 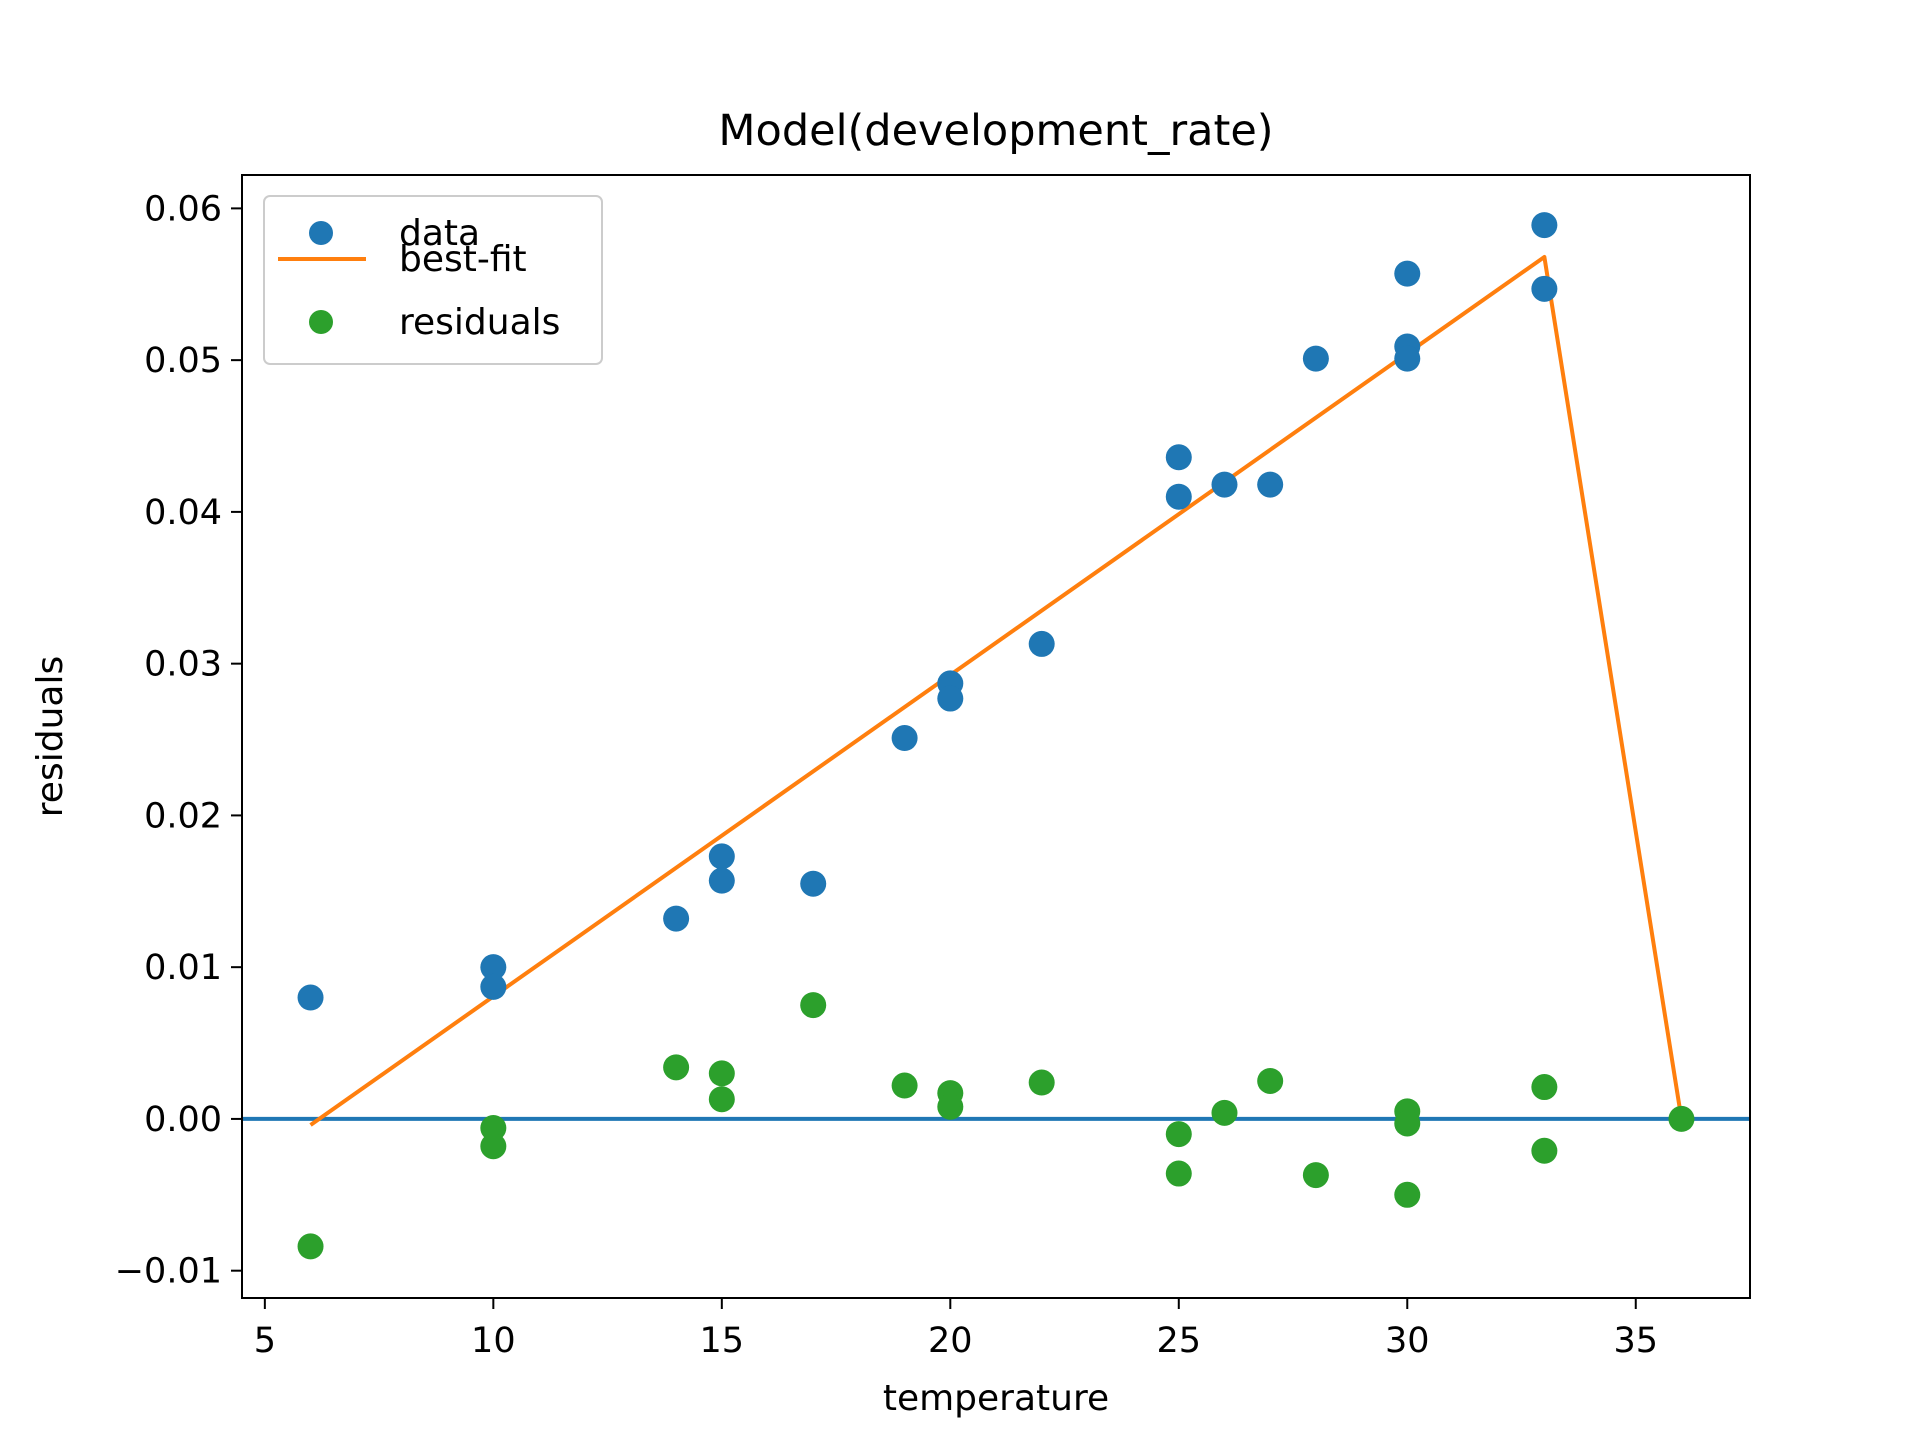 I want to click on y-tick-label: 0.03, so click(x=183, y=665).